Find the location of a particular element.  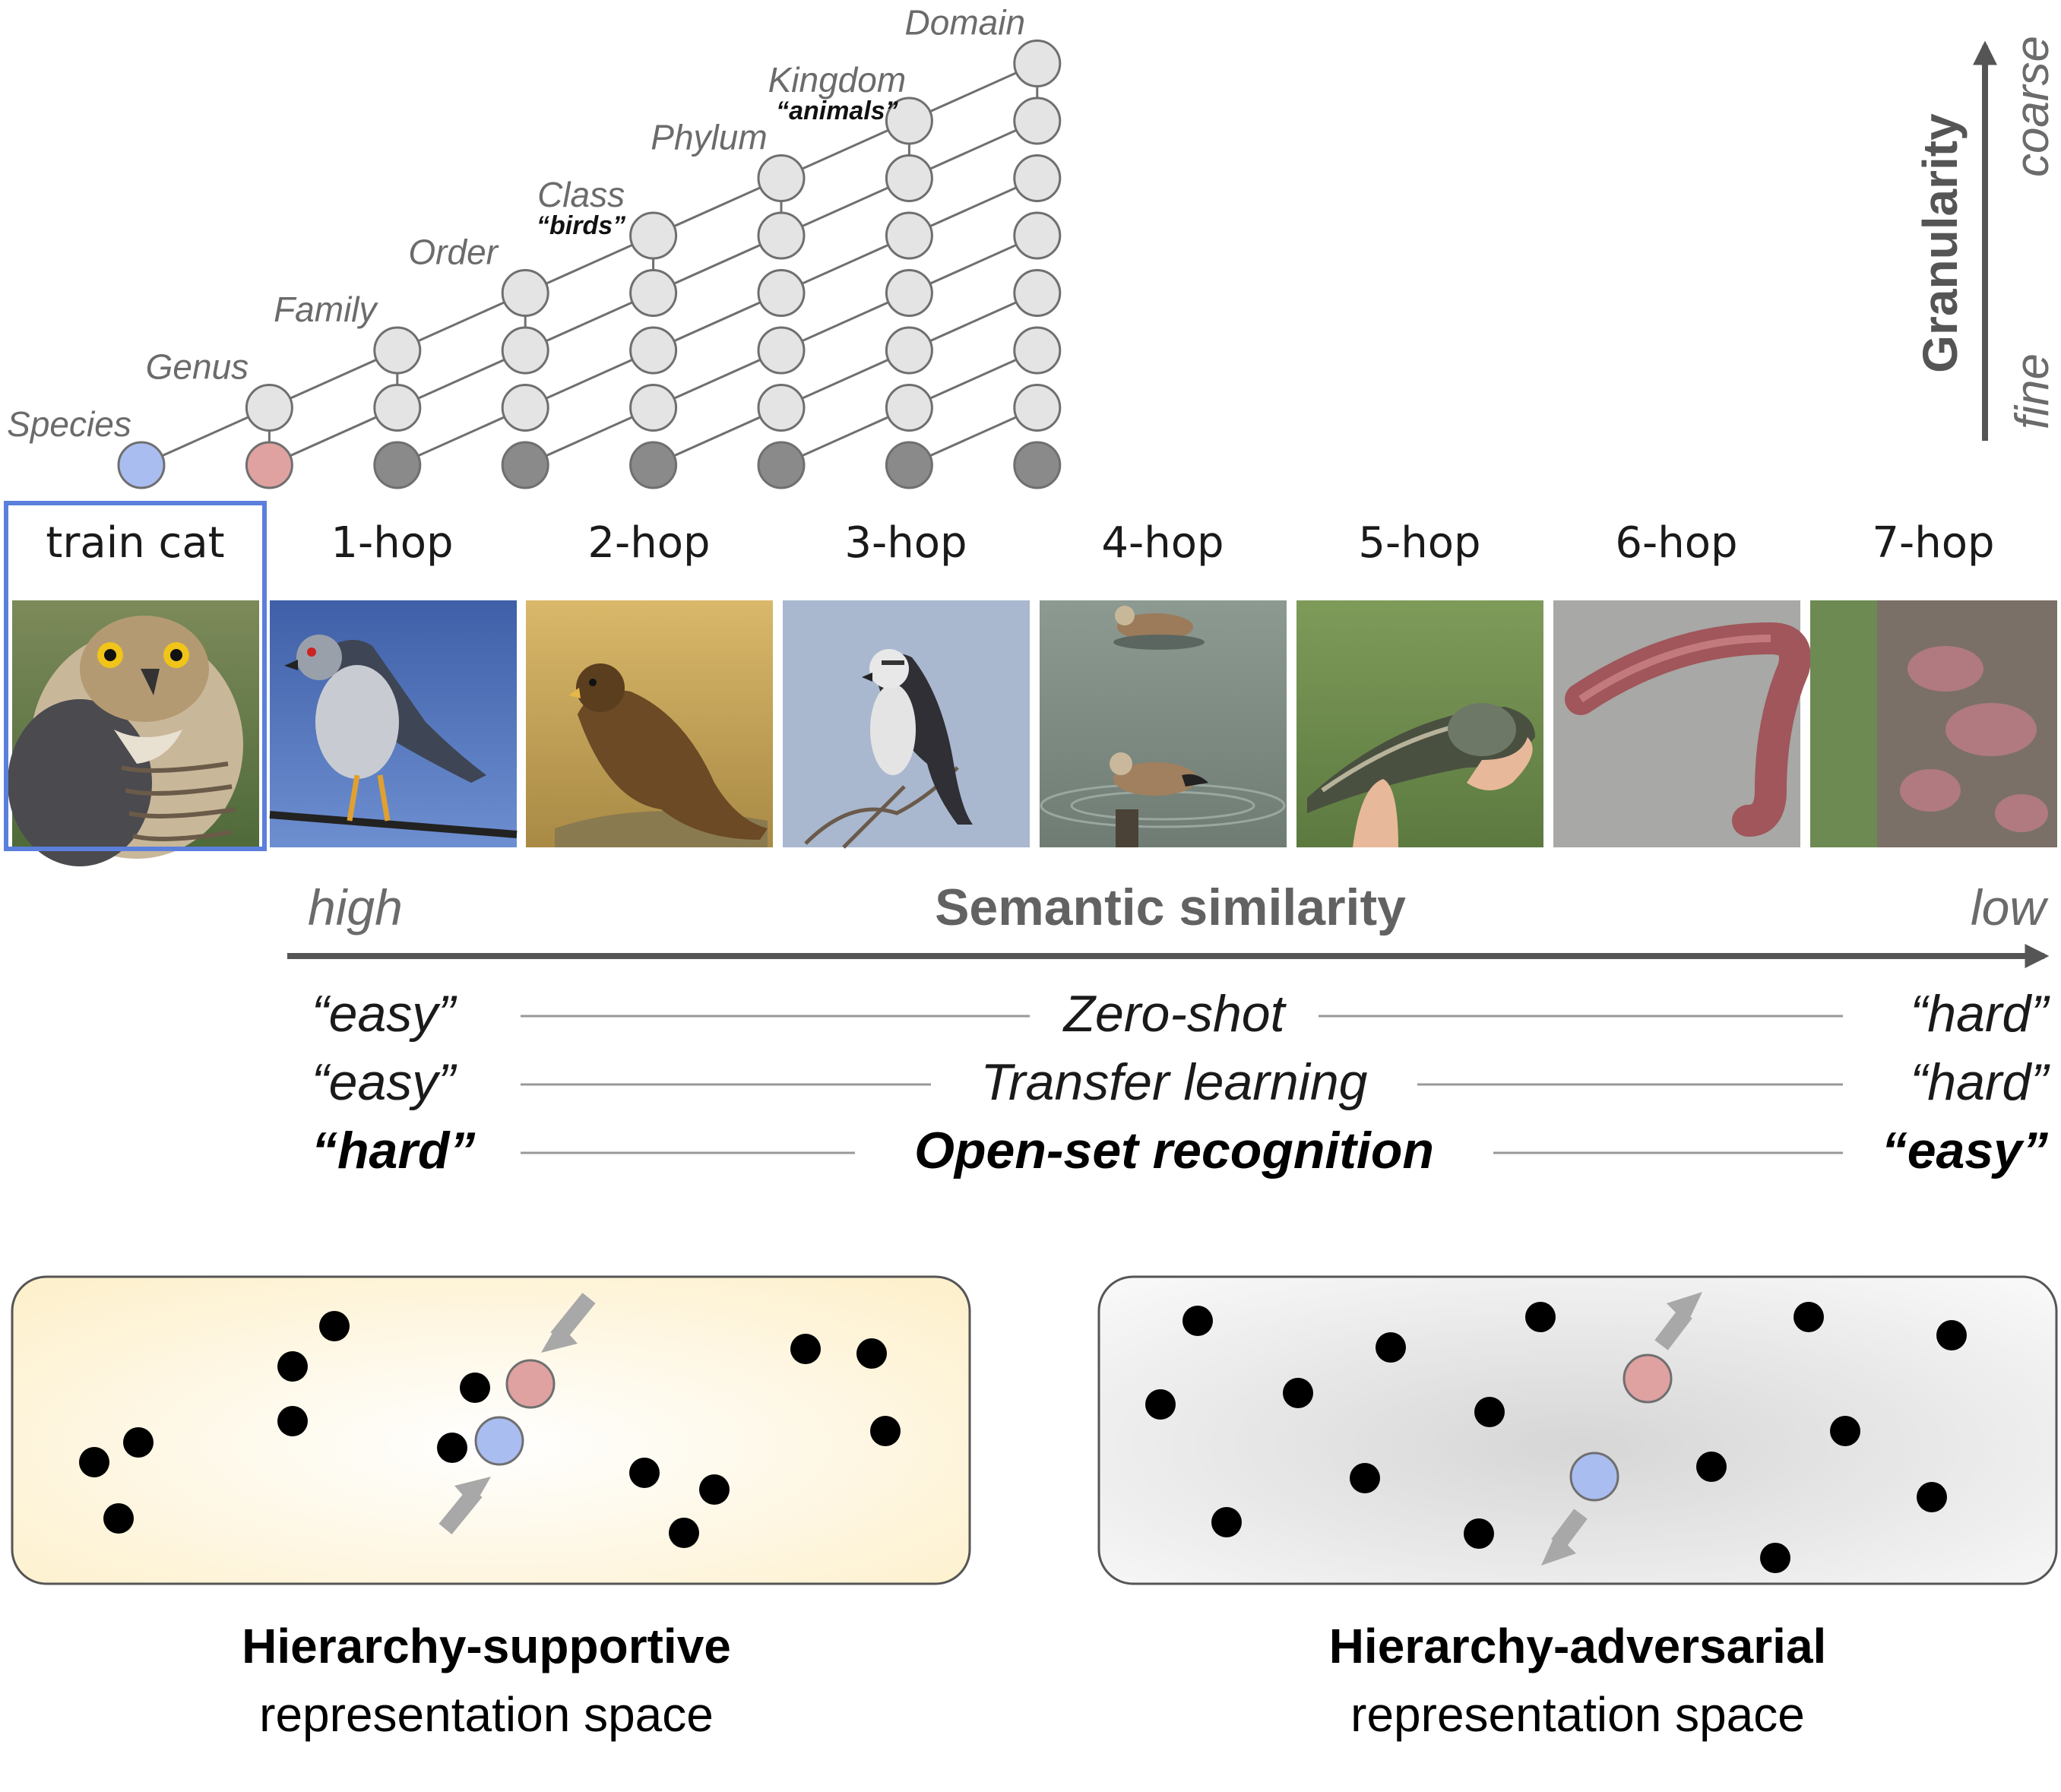

panel-left-title: Hierarchy-supportive is located at coordinates (487, 1646).